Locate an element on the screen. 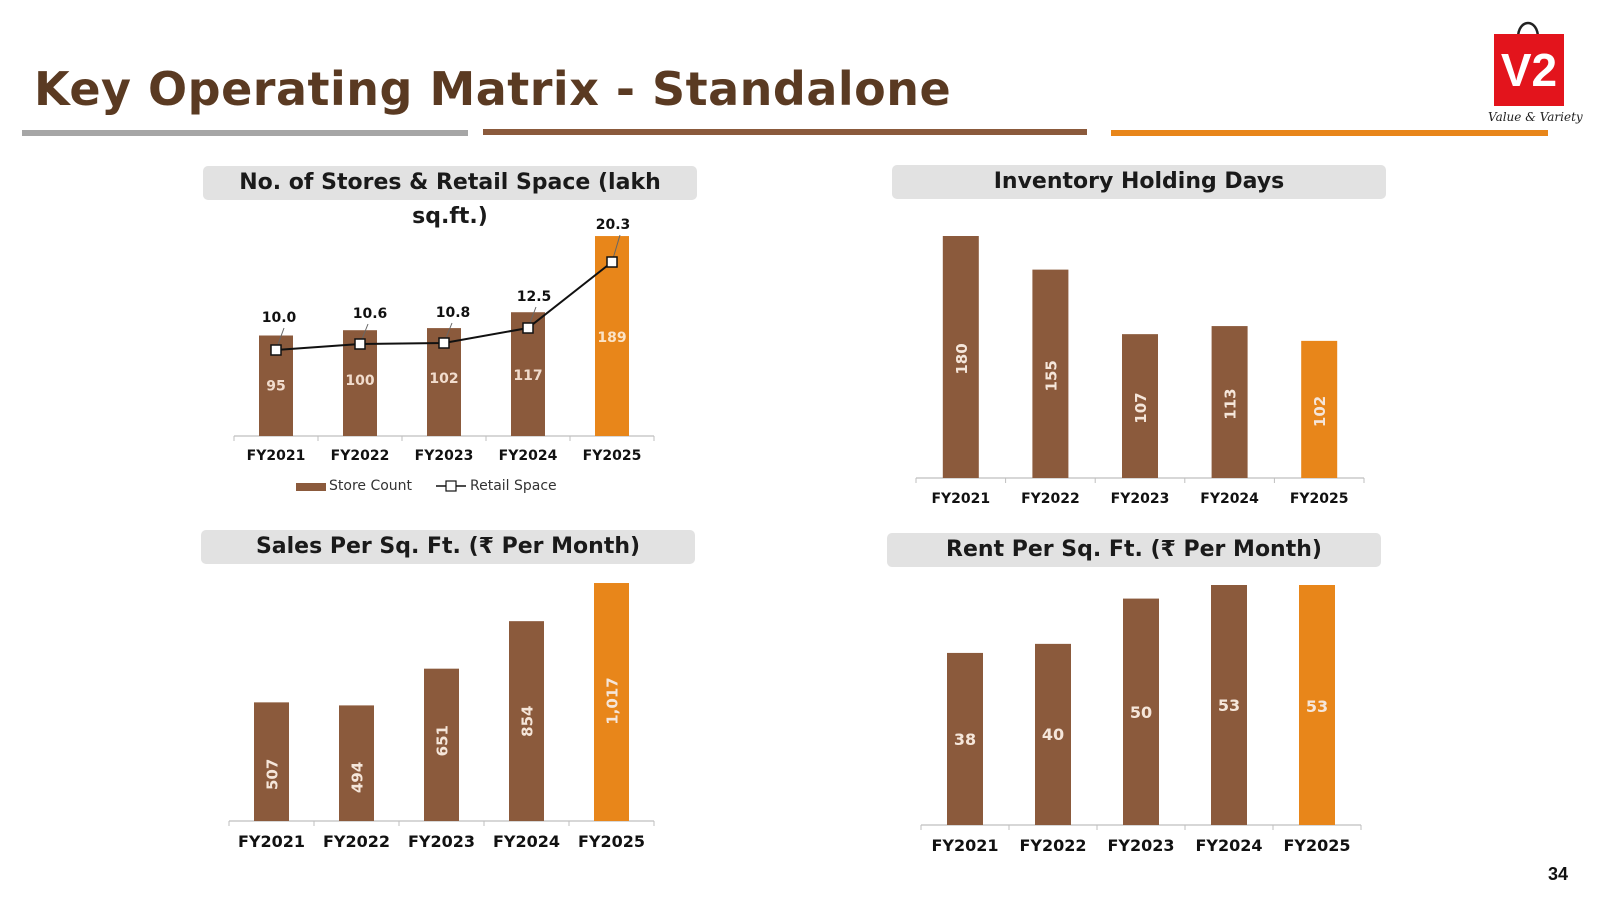  line-data-label: 20.3 is located at coordinates (613, 225).